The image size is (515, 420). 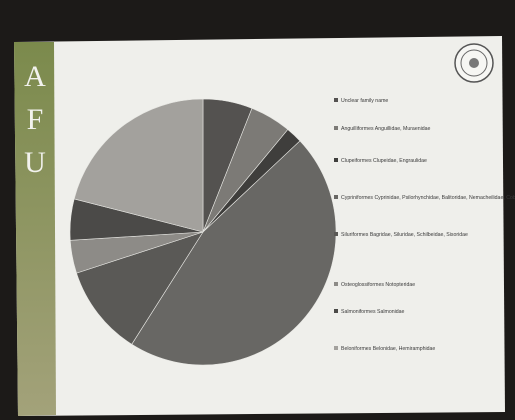 I want to click on legend-label: Osteoglossiformes Notopteridae, so click(x=378, y=285).